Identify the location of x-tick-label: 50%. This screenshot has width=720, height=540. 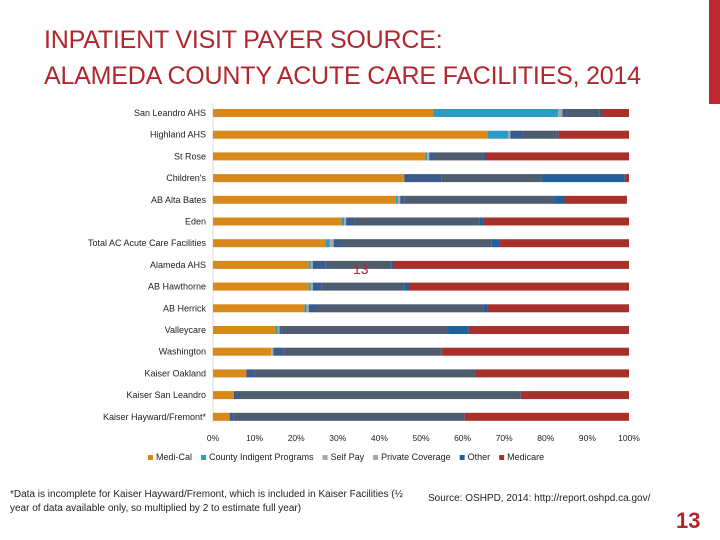
(420, 438).